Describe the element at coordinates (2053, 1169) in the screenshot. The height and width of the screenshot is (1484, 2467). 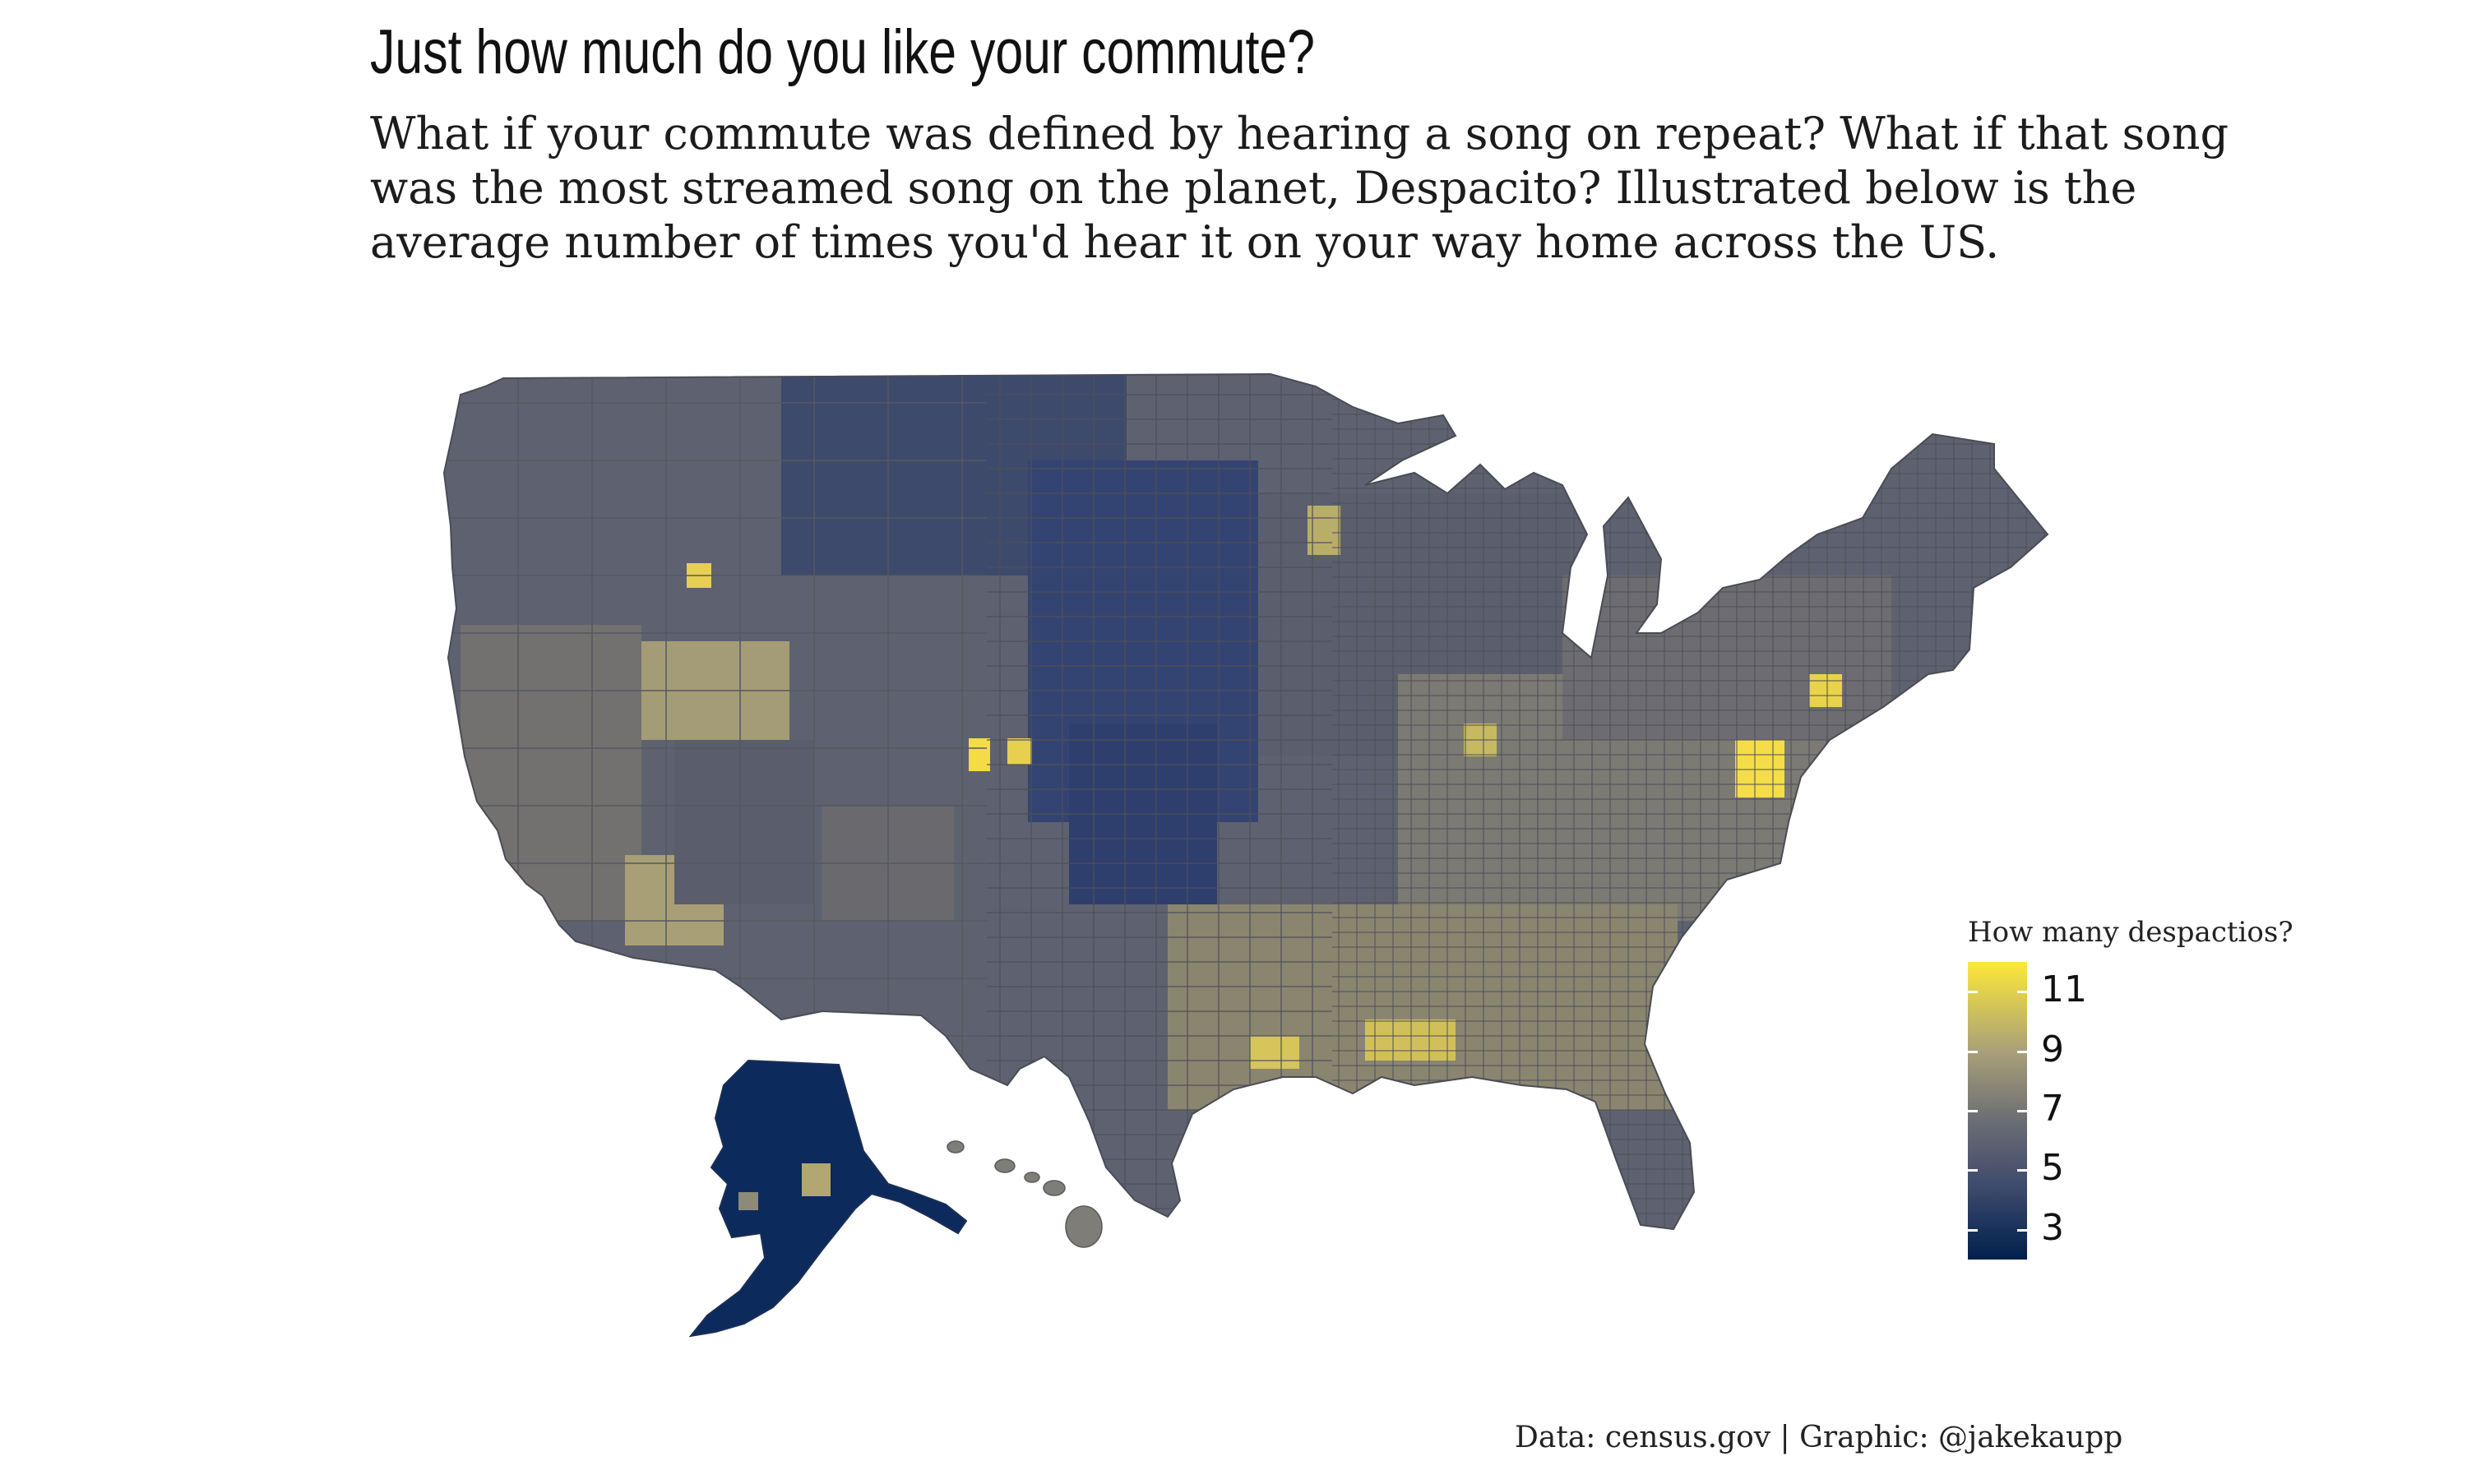
I see `legend-tick-label: 5` at that location.